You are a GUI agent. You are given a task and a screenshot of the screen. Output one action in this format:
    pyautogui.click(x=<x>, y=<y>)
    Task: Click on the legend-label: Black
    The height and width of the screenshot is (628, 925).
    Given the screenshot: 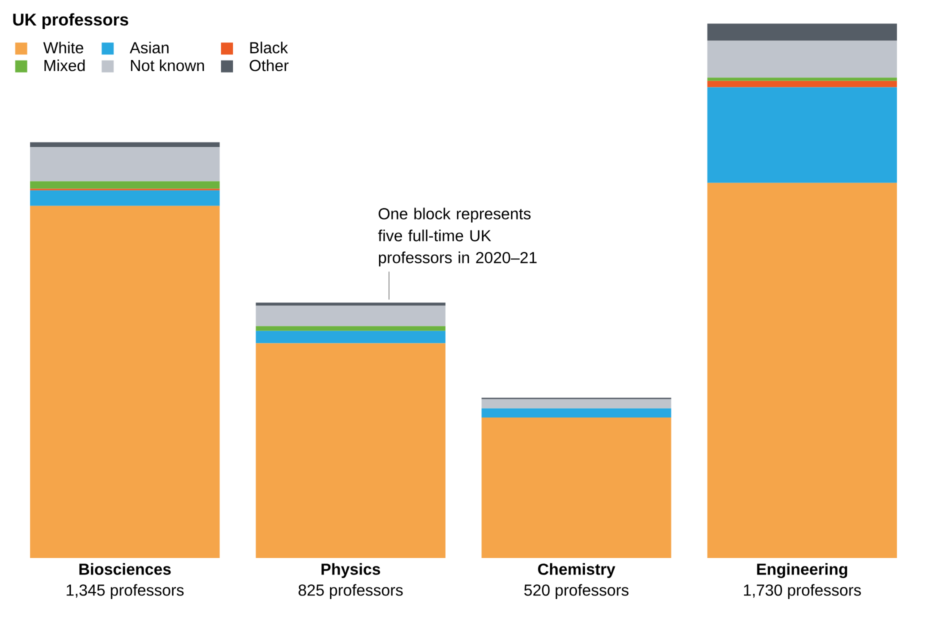 What is the action you would take?
    pyautogui.click(x=269, y=48)
    